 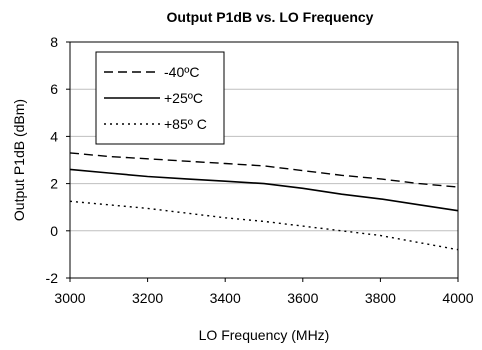 I want to click on x-tick-label: 3000, so click(x=69, y=298).